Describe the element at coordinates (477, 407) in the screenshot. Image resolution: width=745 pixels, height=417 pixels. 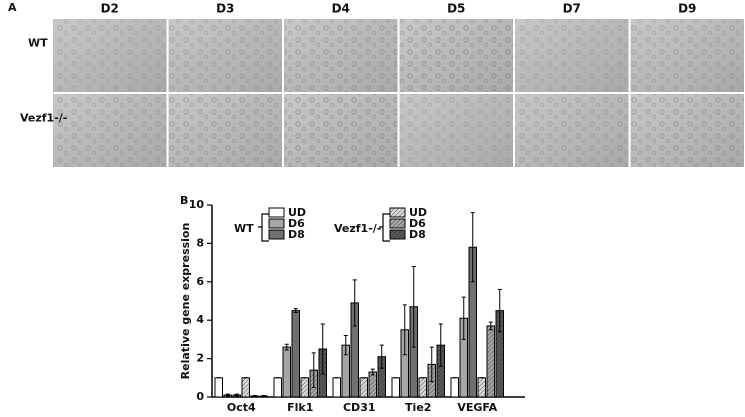
I see `x-tick-label: VEGFA` at that location.